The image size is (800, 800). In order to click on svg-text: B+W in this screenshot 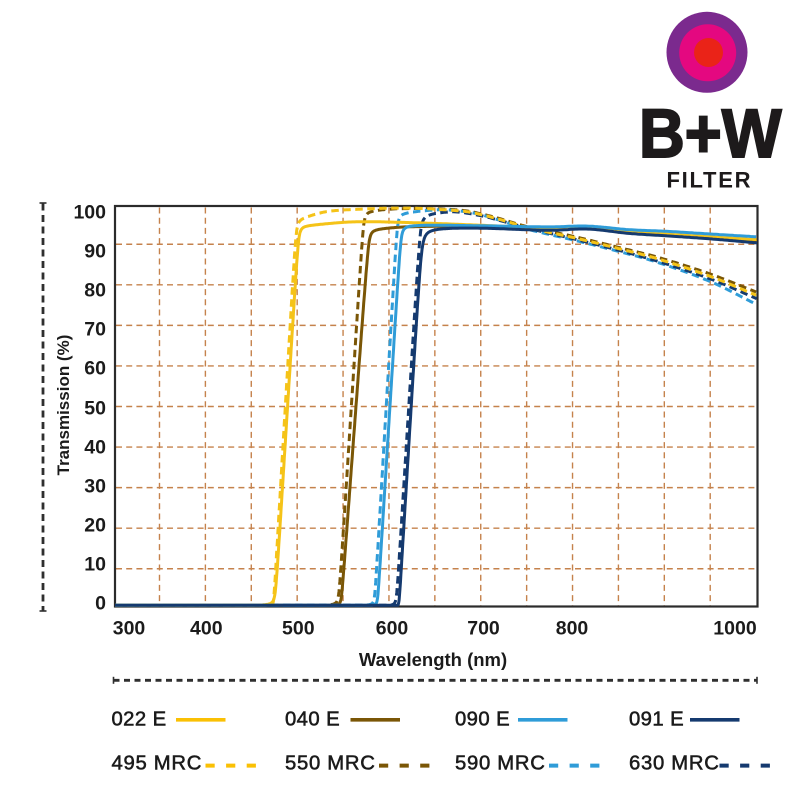, I will do `click(710, 133)`.